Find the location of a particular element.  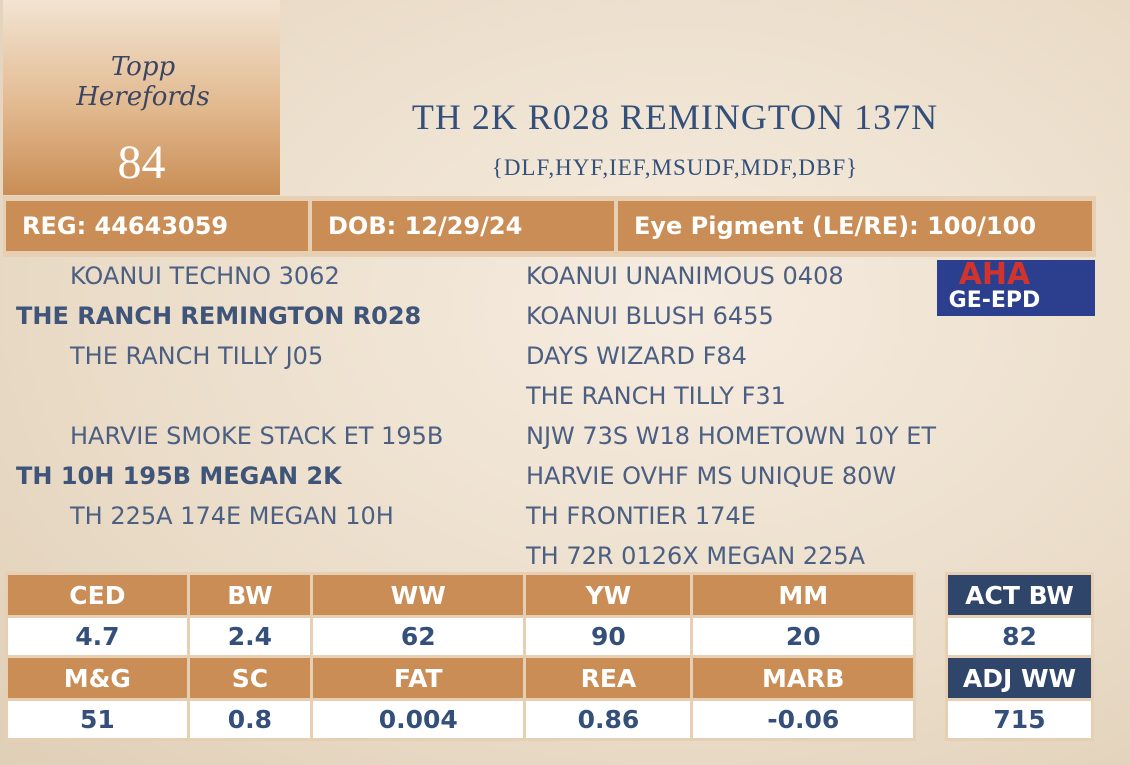

header-cell: CED is located at coordinates (97, 595).